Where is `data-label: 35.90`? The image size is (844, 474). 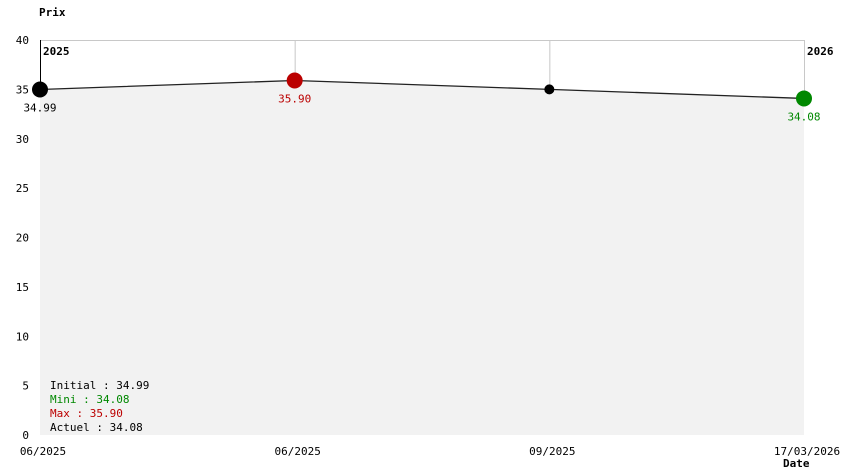
data-label: 35.90 is located at coordinates (294, 98).